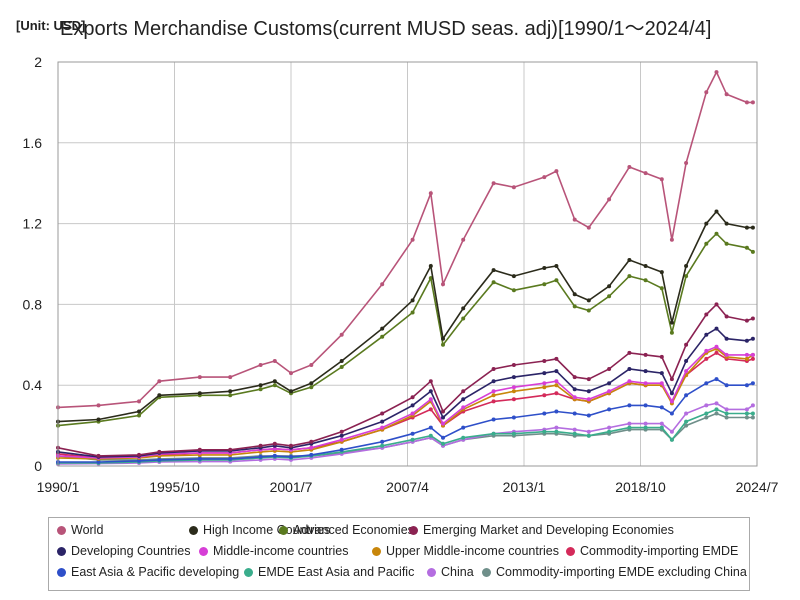 This screenshot has height=600, width=800. What do you see at coordinates (465, 551) in the screenshot?
I see `legend-item: Upper Middle-income countries` at bounding box center [465, 551].